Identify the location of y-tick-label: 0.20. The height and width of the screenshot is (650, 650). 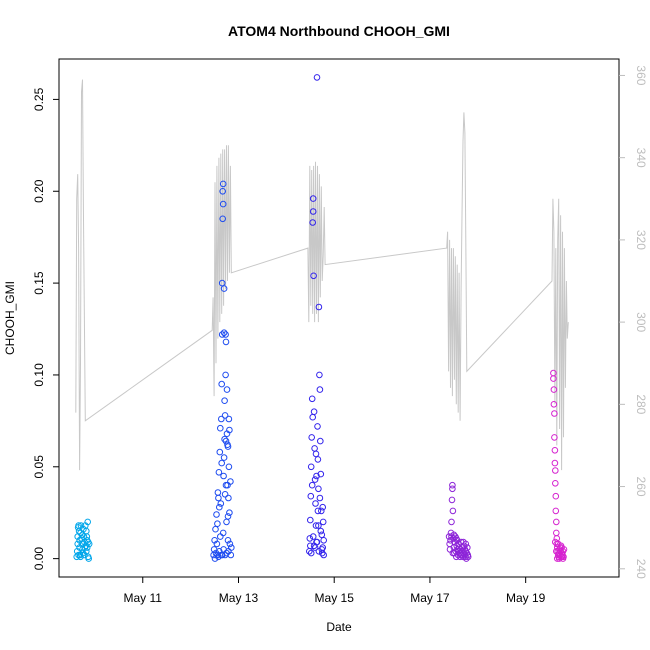
(39, 191).